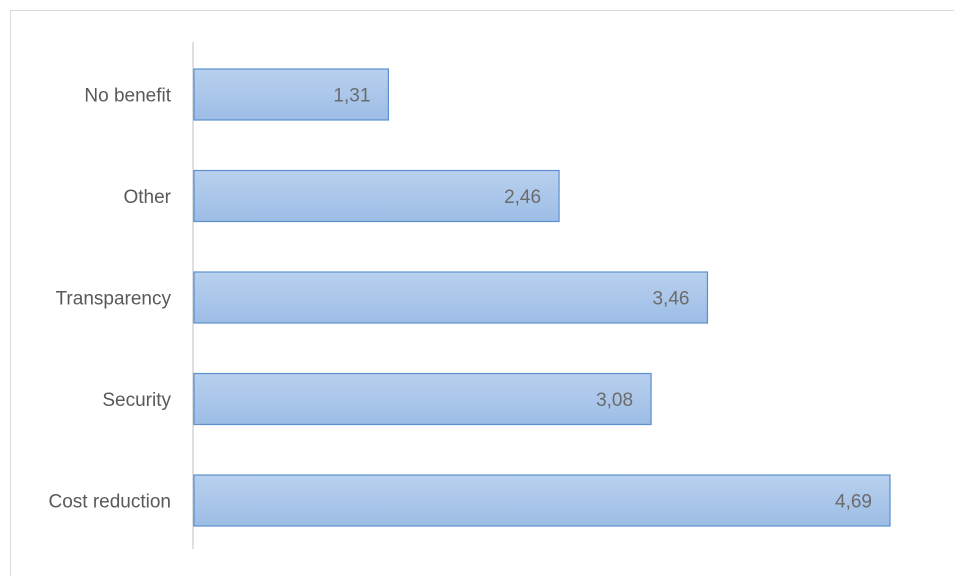 Image resolution: width=956 pixels, height=578 pixels. I want to click on value-label-no-benefit: 1,31, so click(351, 96).